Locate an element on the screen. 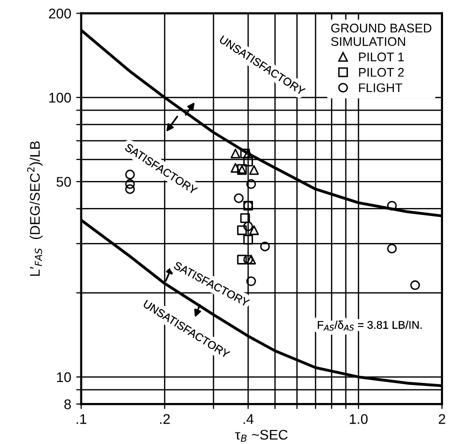 This screenshot has height=444, width=451. x-tick-label: .1 is located at coordinates (81, 419).